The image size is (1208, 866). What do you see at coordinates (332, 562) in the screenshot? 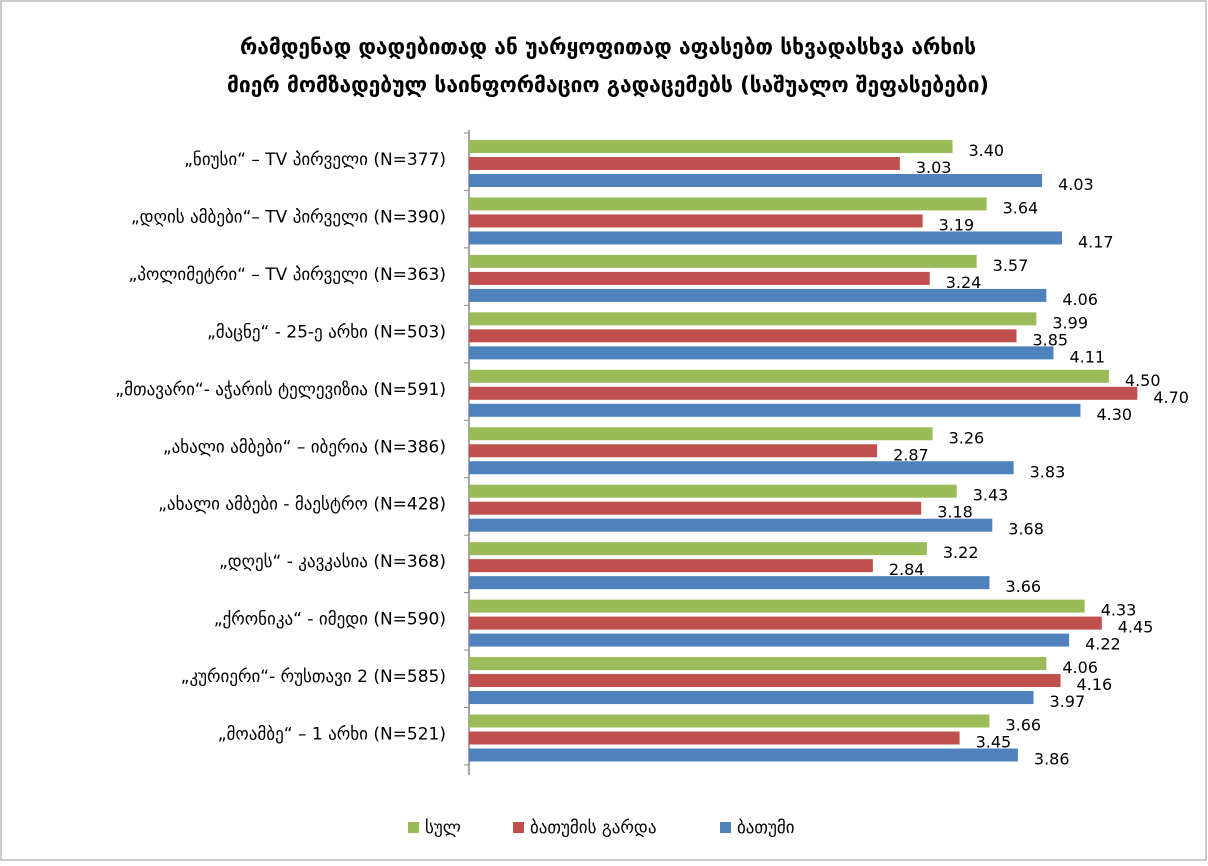
I see `category-label: „დღეს“ - კავკასია (N=368)` at bounding box center [332, 562].